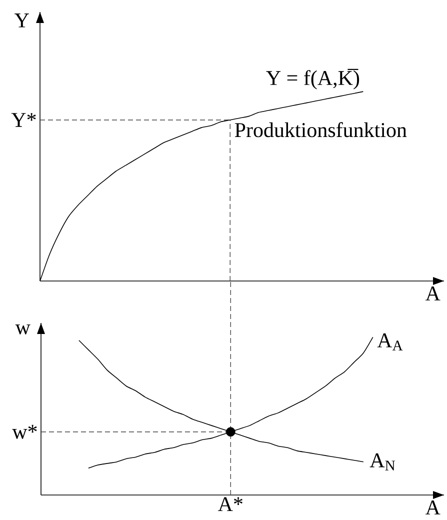 The width and height of the screenshot is (447, 520). What do you see at coordinates (383, 461) in the screenshot?
I see `series-label: A$_{N}$` at bounding box center [383, 461].